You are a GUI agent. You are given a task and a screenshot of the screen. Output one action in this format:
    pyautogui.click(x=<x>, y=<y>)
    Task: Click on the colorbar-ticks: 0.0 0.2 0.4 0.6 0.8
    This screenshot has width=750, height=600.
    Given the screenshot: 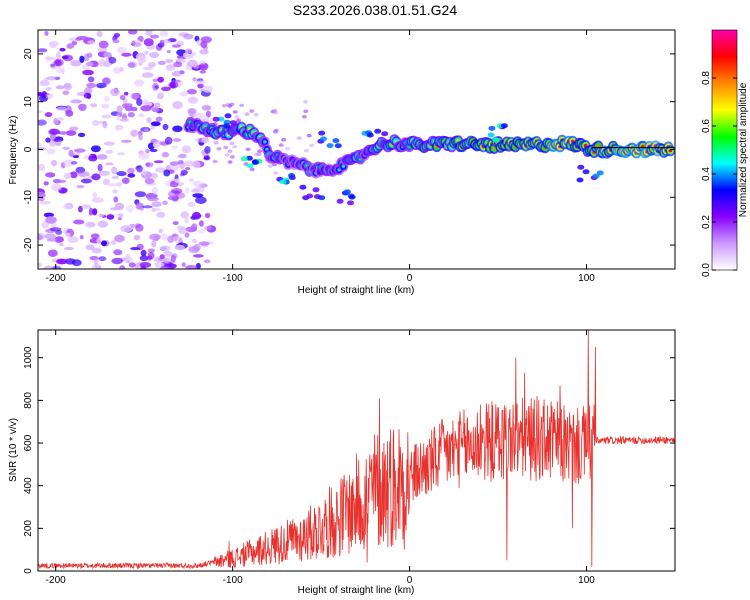 What is the action you would take?
    pyautogui.click(x=719, y=174)
    